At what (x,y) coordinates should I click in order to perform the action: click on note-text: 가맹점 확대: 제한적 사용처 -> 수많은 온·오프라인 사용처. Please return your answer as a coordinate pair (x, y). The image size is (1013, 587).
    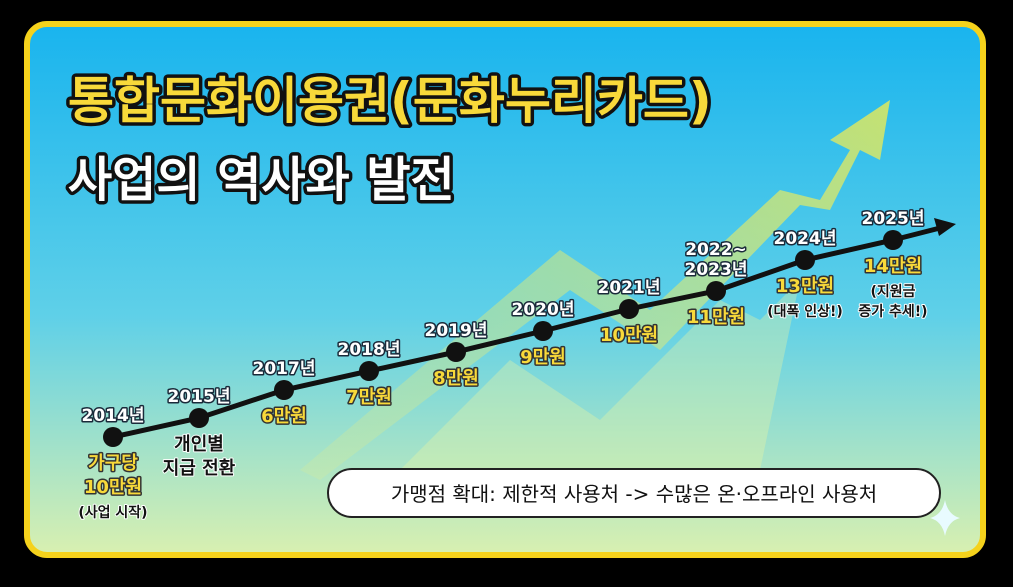
    Looking at the image, I should click on (634, 494).